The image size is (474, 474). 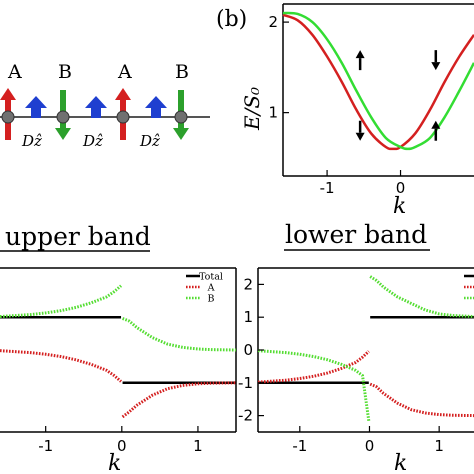 I want to click on panel-b-xtick-label-0: -1, so click(x=327, y=188).